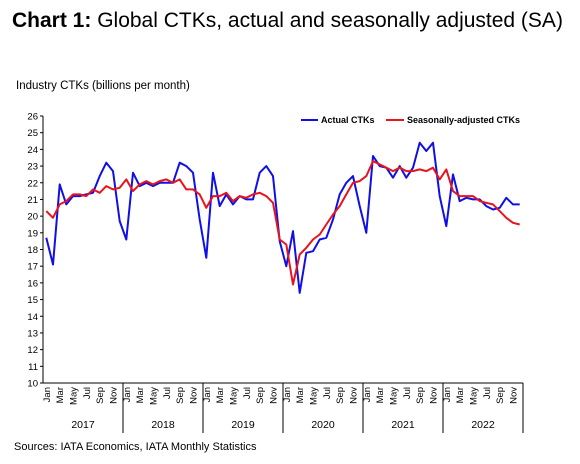  What do you see at coordinates (463, 120) in the screenshot?
I see `legend-sa-label: Seasonally-adjusted CTKs` at bounding box center [463, 120].